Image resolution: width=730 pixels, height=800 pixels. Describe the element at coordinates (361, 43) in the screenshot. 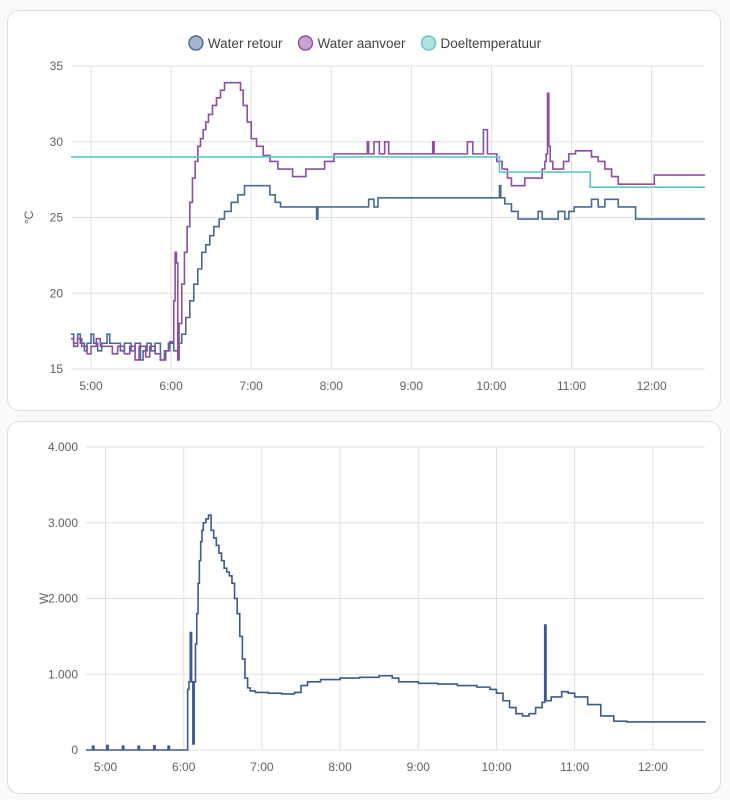

I see `legend-label: Water aanvoer` at that location.